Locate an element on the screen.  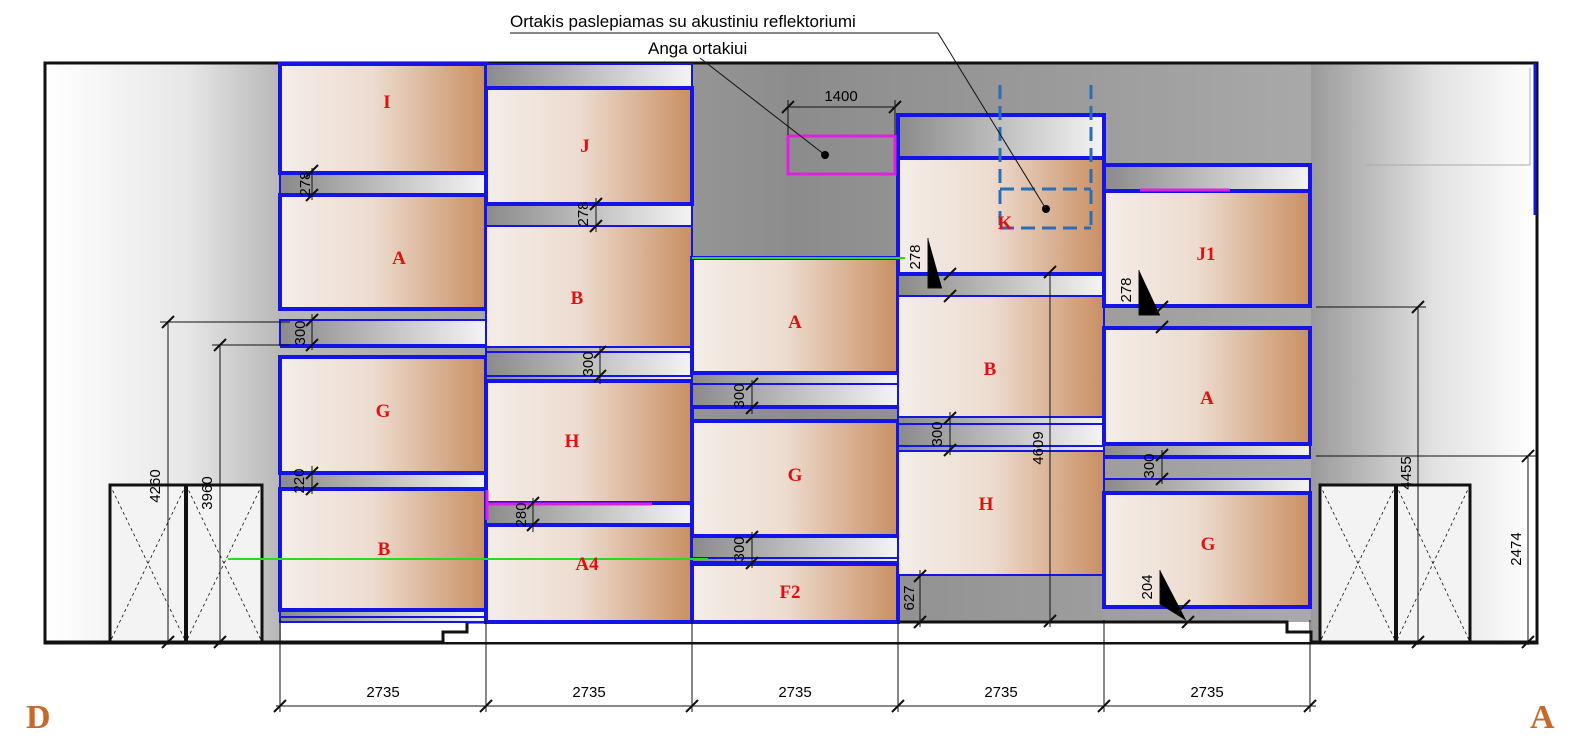
door-left is located at coordinates (186, 563).